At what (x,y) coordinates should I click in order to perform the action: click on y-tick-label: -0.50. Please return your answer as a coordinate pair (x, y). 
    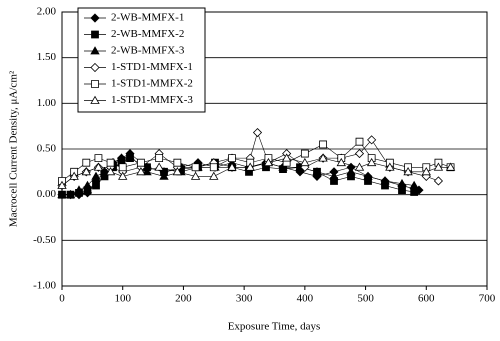
    Looking at the image, I should click on (44, 240).